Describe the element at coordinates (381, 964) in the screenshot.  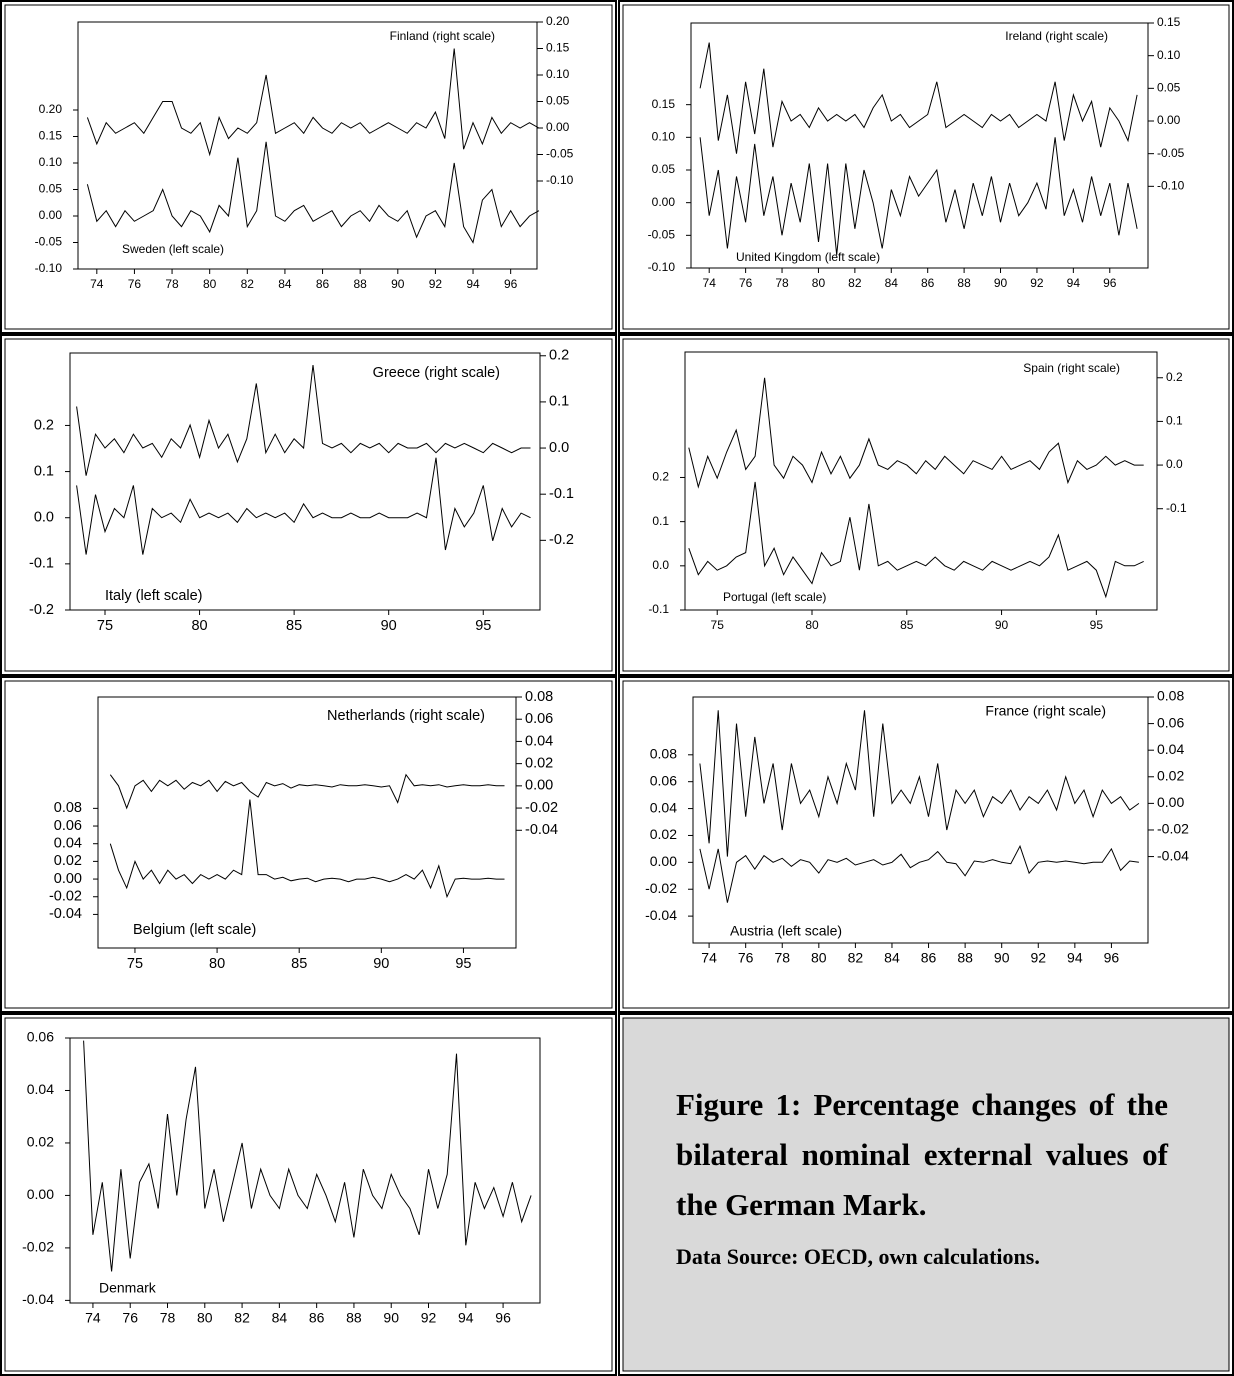
I see `x-tick-label: 90` at that location.